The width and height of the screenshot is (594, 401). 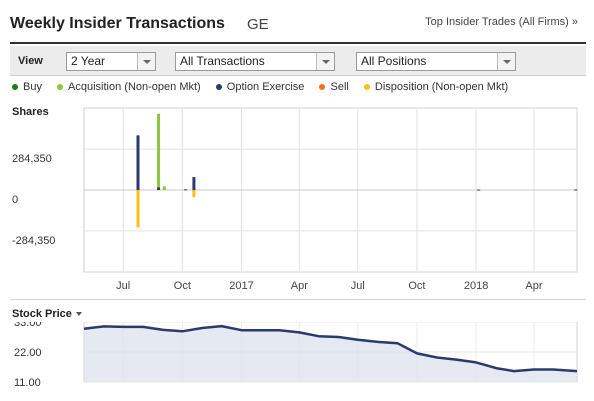 What do you see at coordinates (394, 61) in the screenshot?
I see `positions-select-value: All Positions` at bounding box center [394, 61].